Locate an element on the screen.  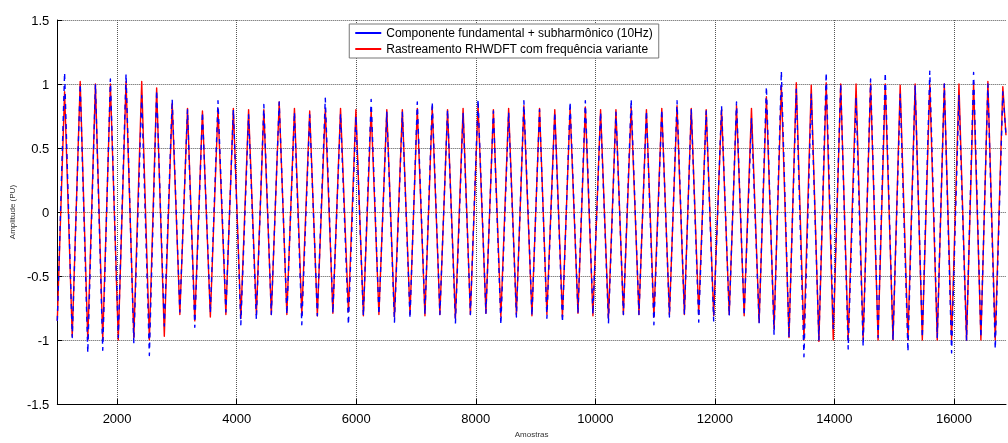
x-tick-label: 4000 is located at coordinates (237, 419).